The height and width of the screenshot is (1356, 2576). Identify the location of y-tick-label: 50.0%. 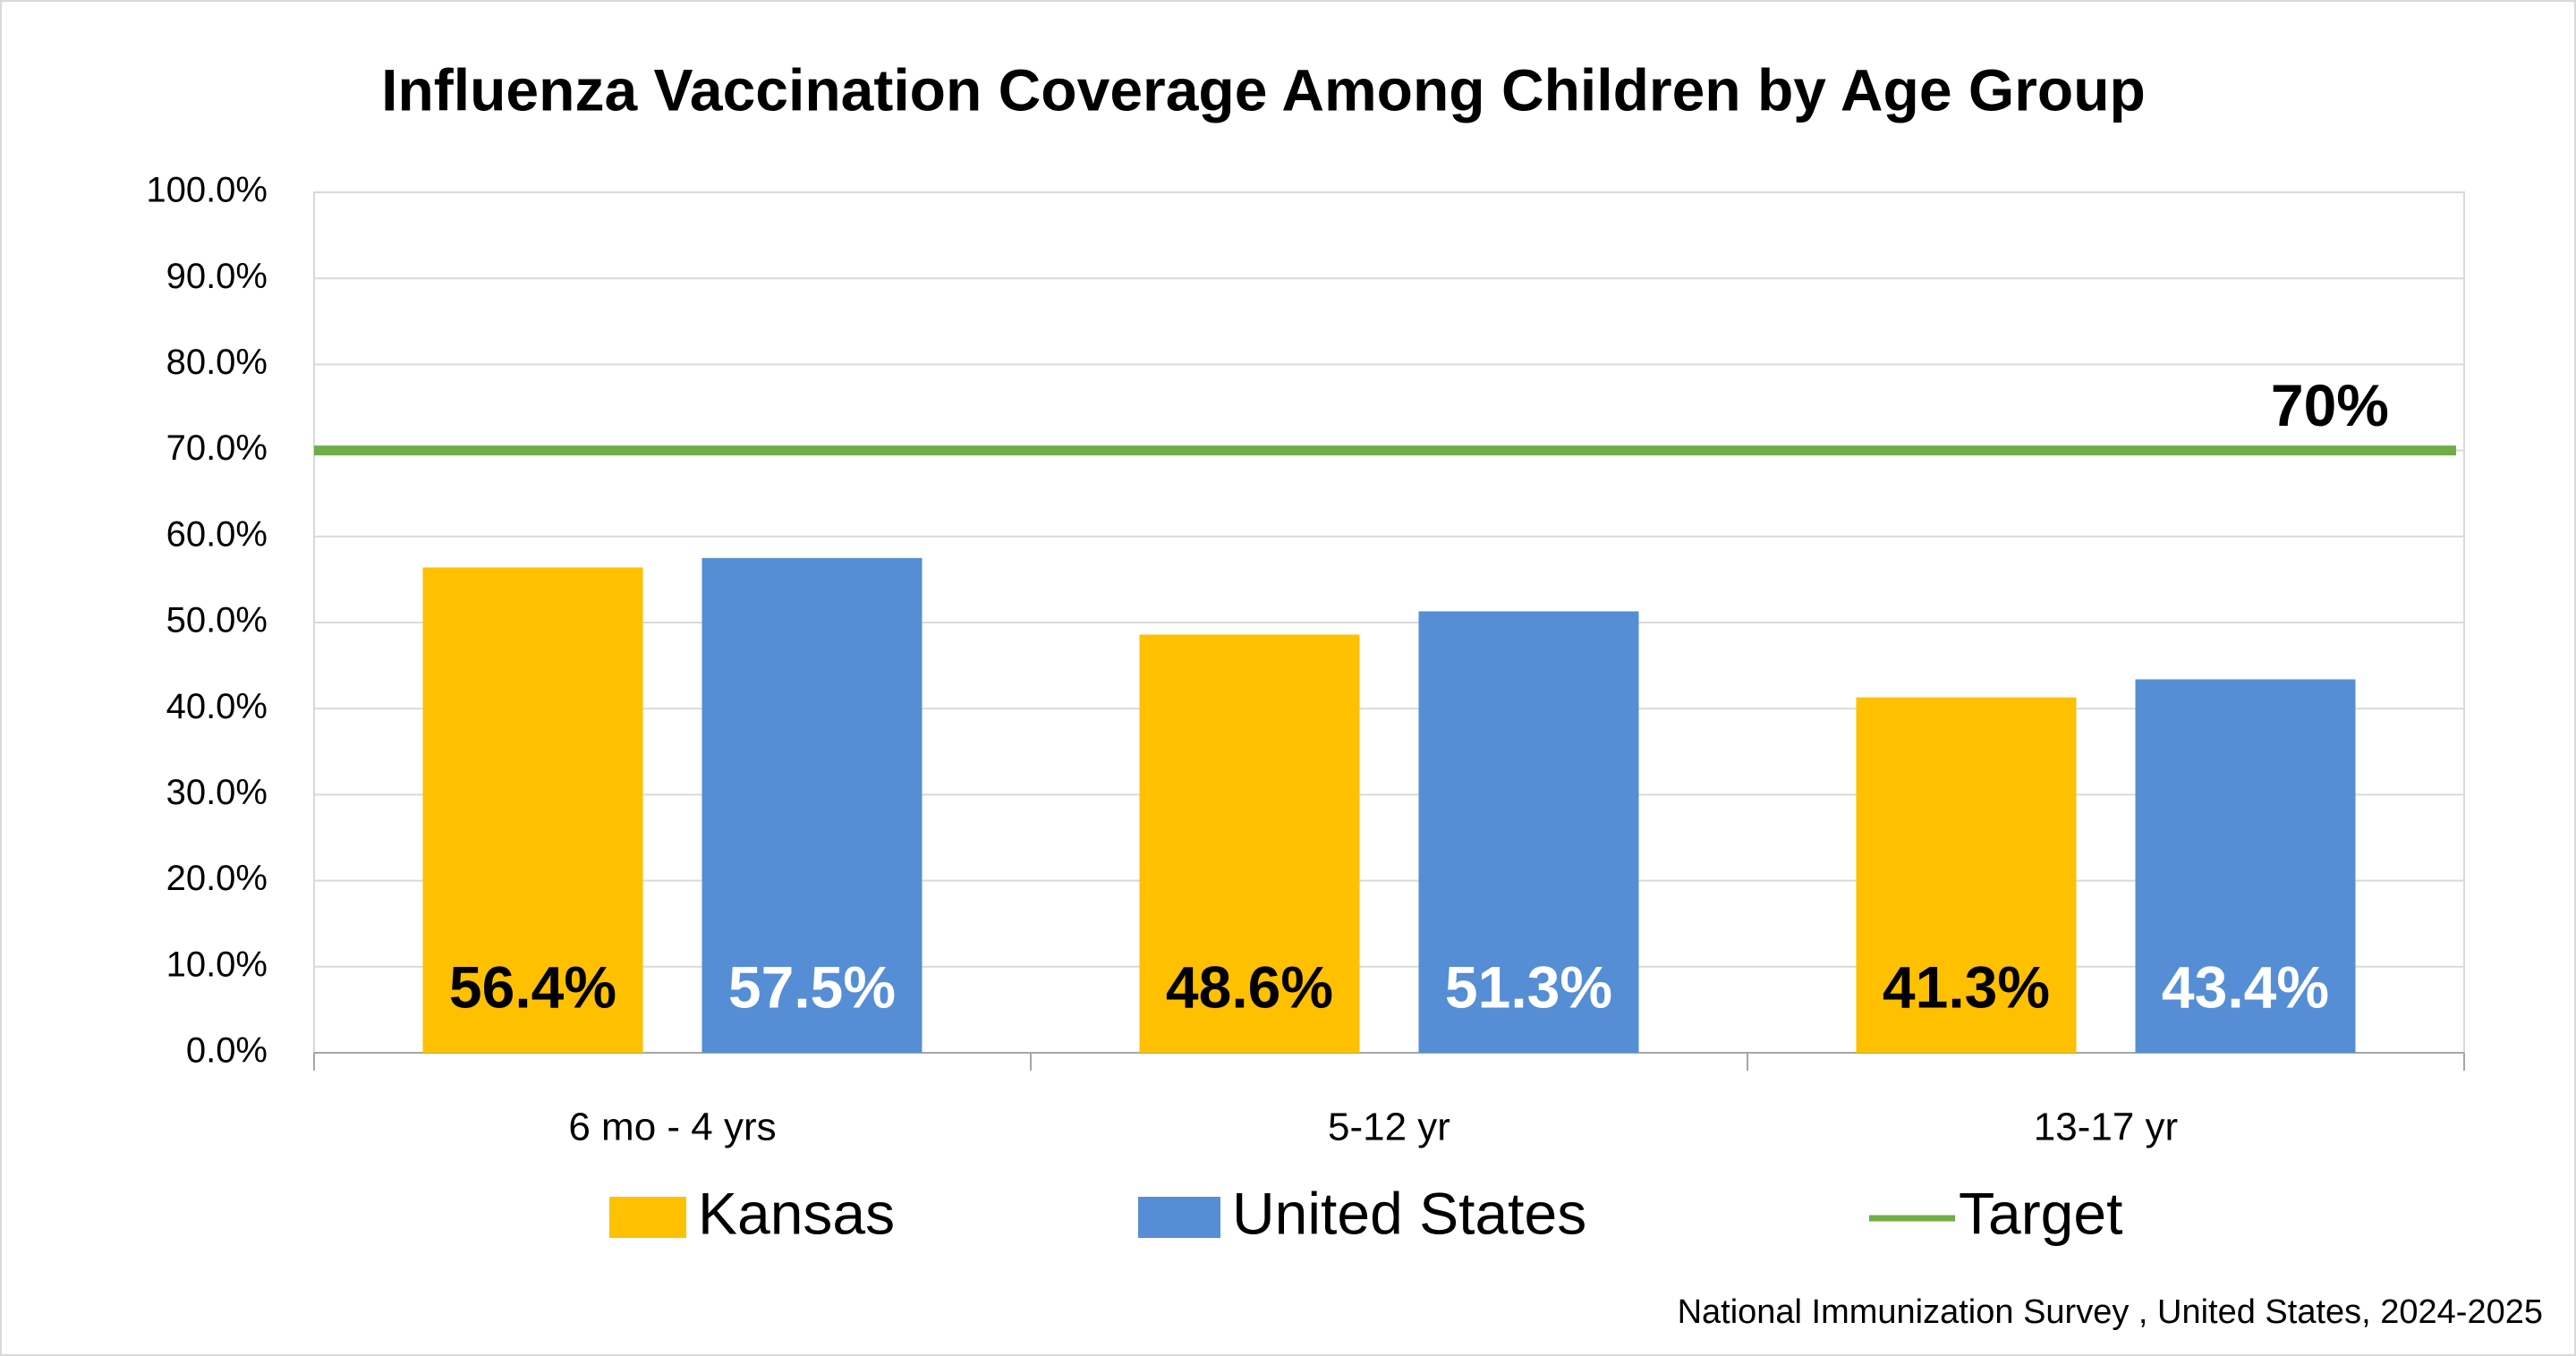
(217, 620).